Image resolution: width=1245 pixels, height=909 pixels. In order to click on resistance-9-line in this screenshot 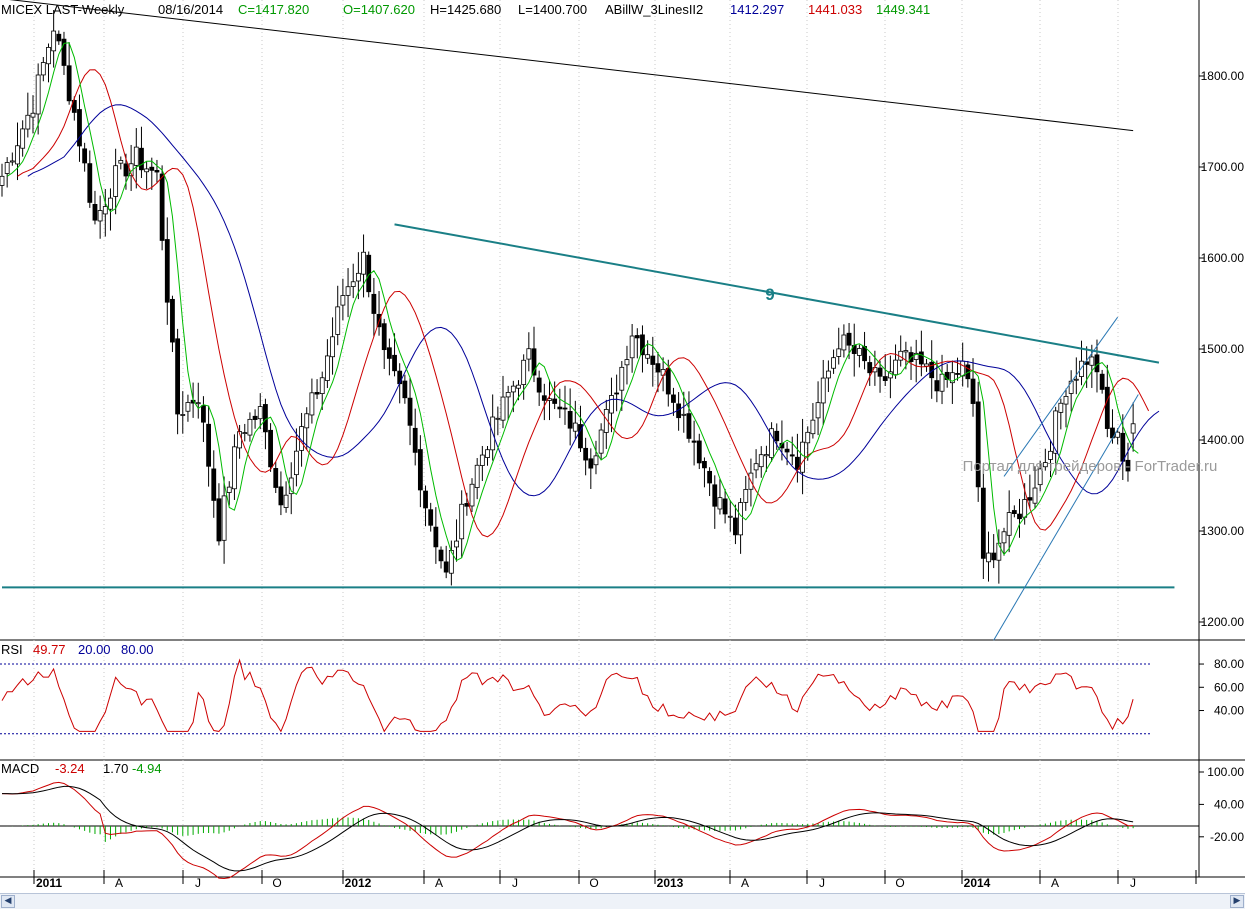, I will do `click(777, 293)`.